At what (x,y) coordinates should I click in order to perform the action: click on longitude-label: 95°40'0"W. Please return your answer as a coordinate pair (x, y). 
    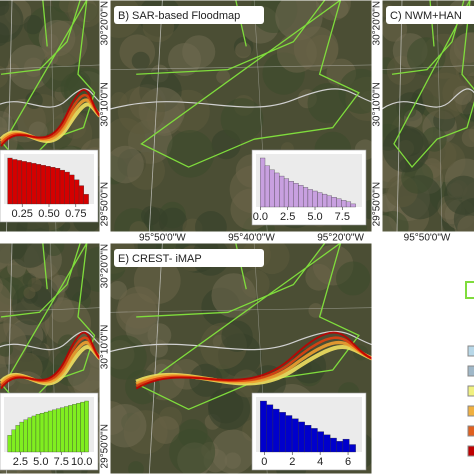
    Looking at the image, I should click on (251, 238).